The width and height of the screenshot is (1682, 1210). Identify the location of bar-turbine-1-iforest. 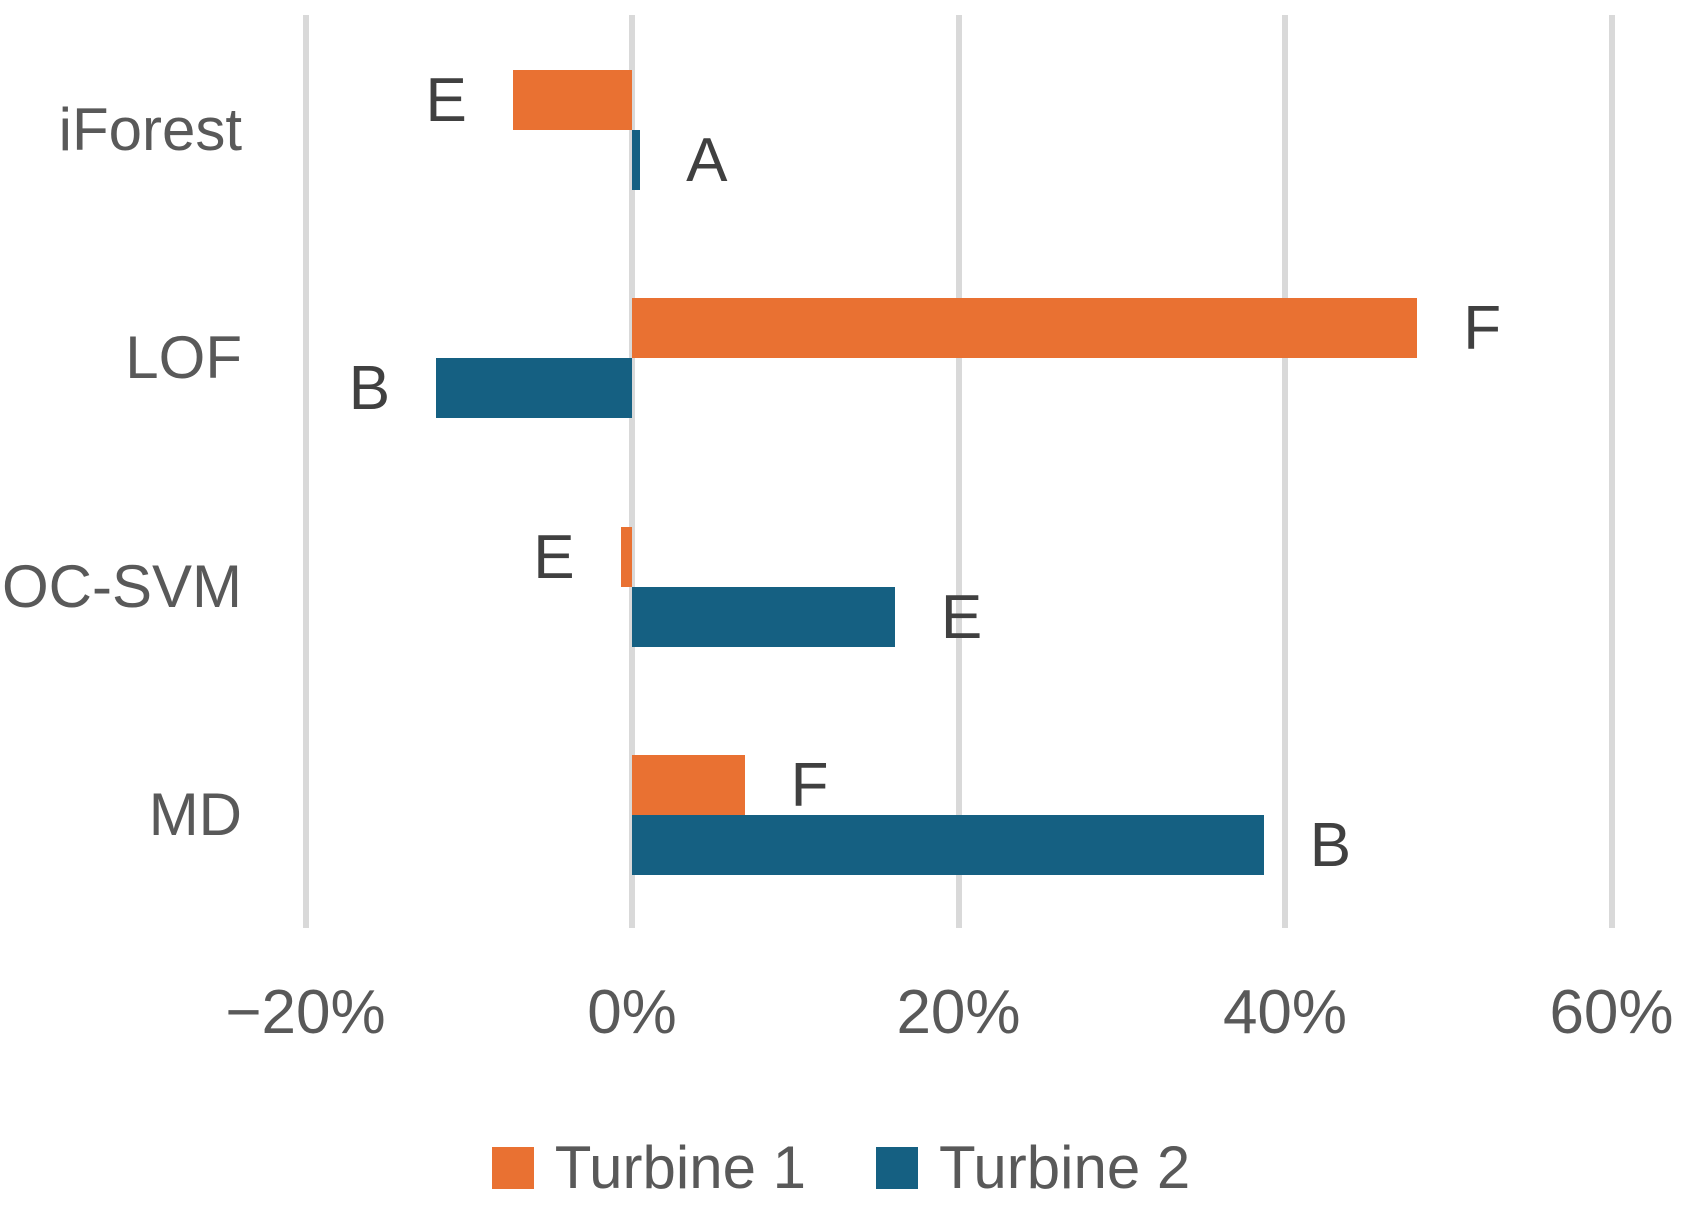
(572, 100).